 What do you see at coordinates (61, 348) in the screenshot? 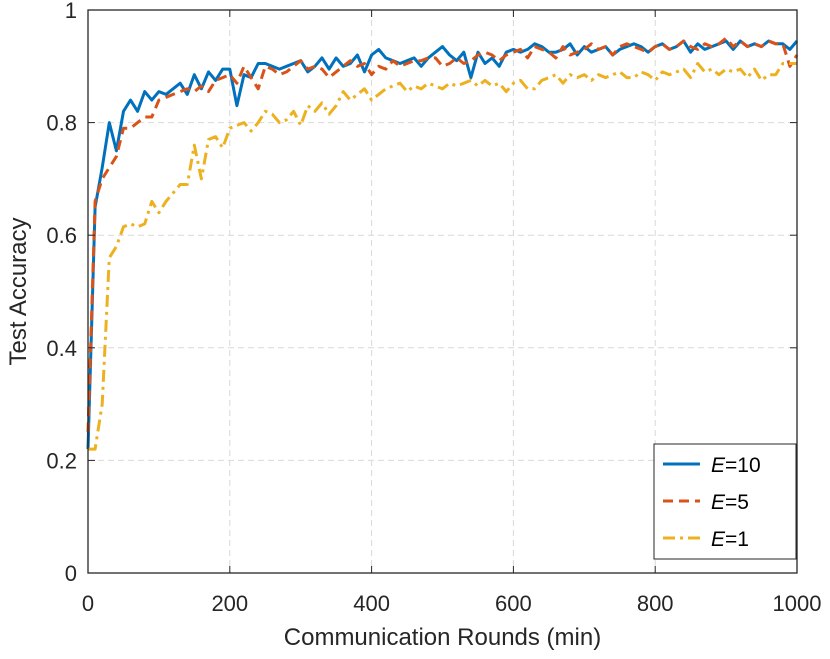
I see `y-tick-label: 0.4` at bounding box center [61, 348].